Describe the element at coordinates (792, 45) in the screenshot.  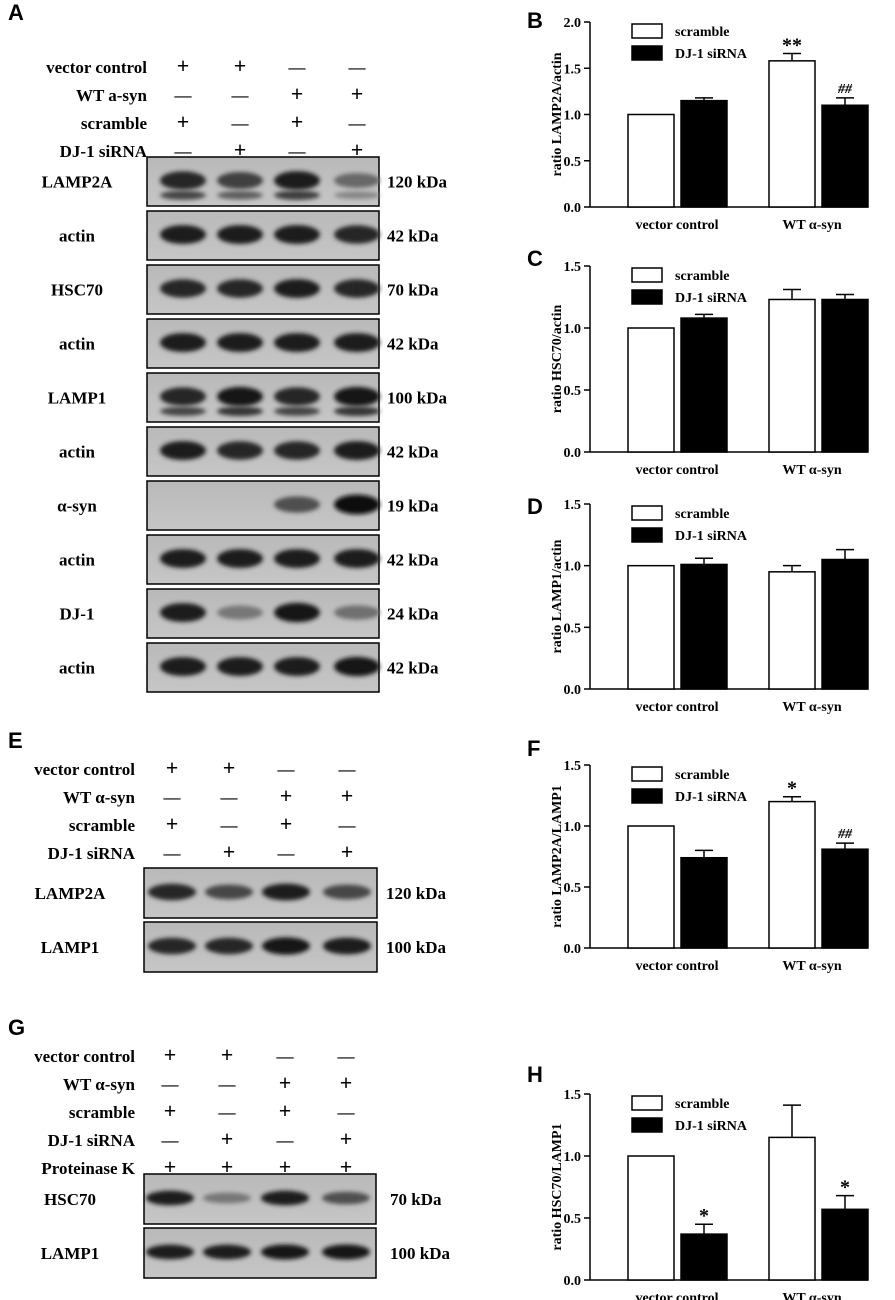
I see `significance-mark: **` at that location.